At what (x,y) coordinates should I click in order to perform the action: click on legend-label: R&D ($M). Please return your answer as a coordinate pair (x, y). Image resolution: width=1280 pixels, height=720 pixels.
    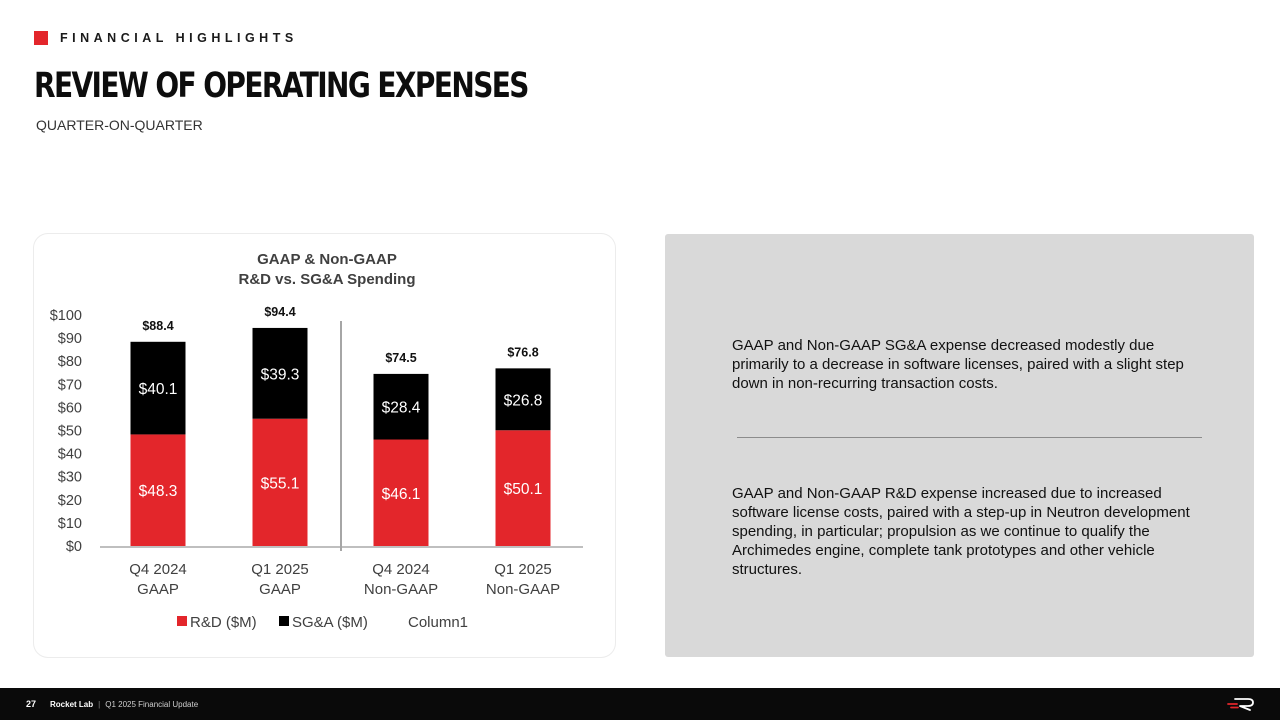
    Looking at the image, I should click on (223, 622).